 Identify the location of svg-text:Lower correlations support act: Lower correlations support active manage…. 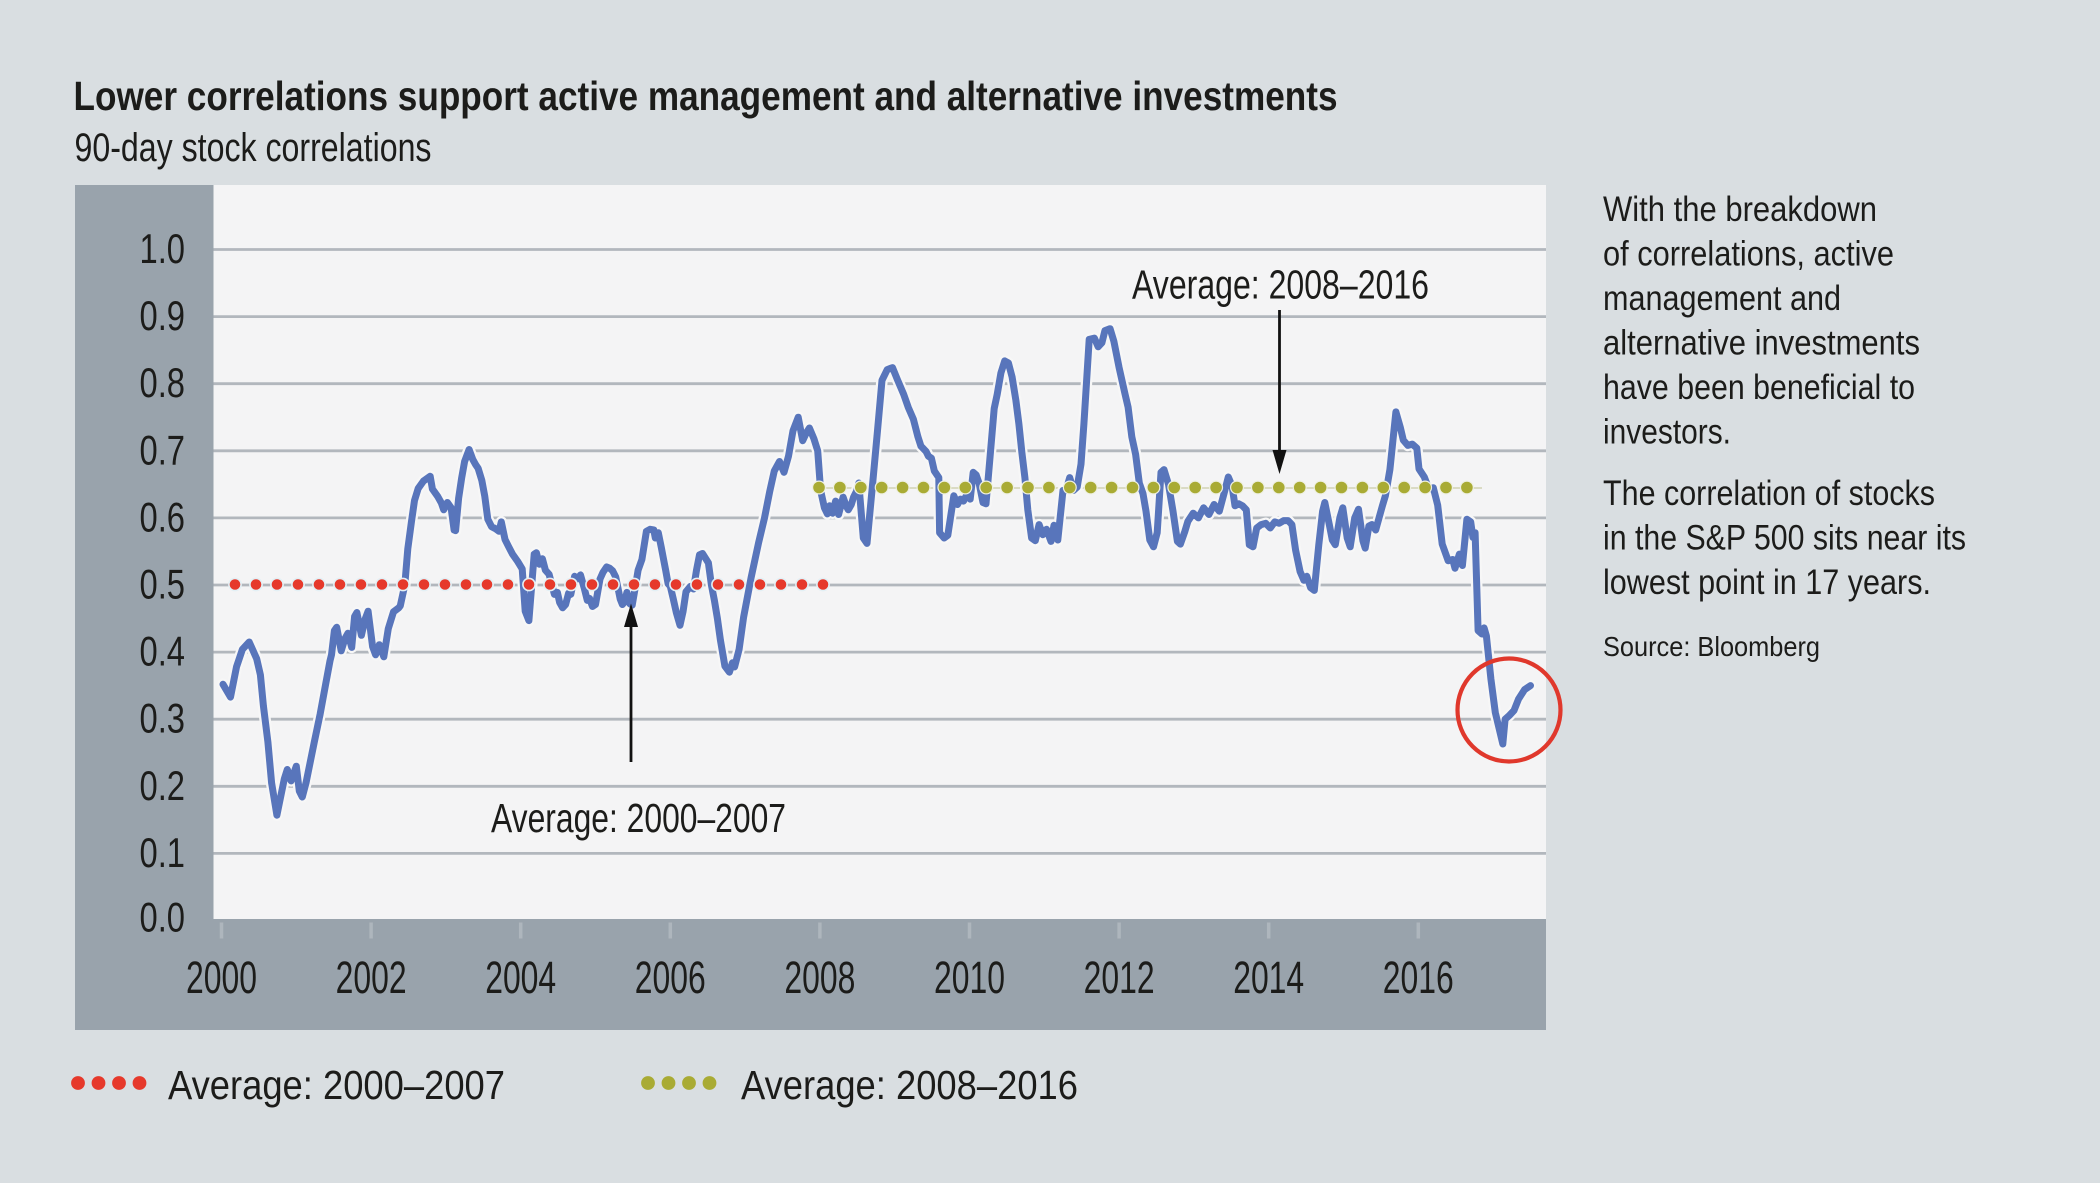
(706, 96).